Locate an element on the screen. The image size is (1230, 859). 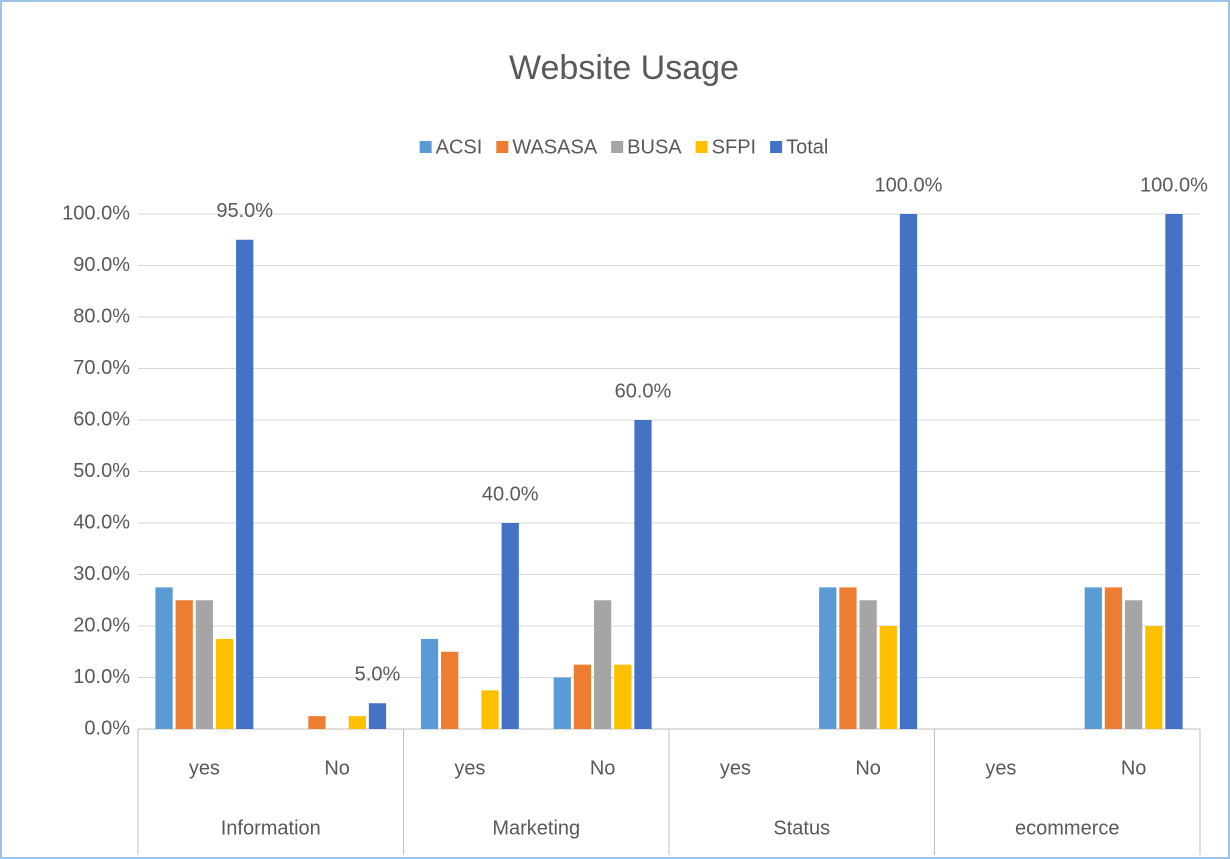
group-label: Status is located at coordinates (801, 828).